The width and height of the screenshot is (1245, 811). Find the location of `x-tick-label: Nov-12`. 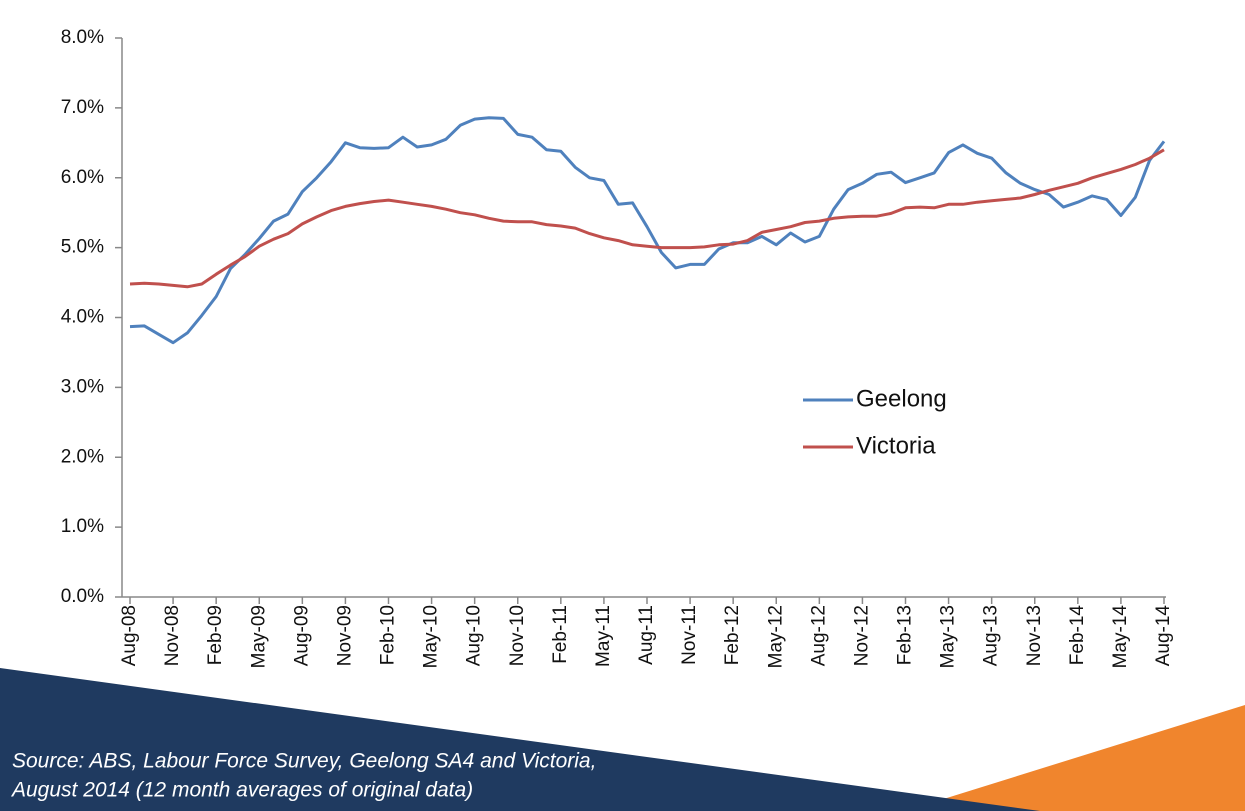

x-tick-label: Nov-12 is located at coordinates (861, 635).